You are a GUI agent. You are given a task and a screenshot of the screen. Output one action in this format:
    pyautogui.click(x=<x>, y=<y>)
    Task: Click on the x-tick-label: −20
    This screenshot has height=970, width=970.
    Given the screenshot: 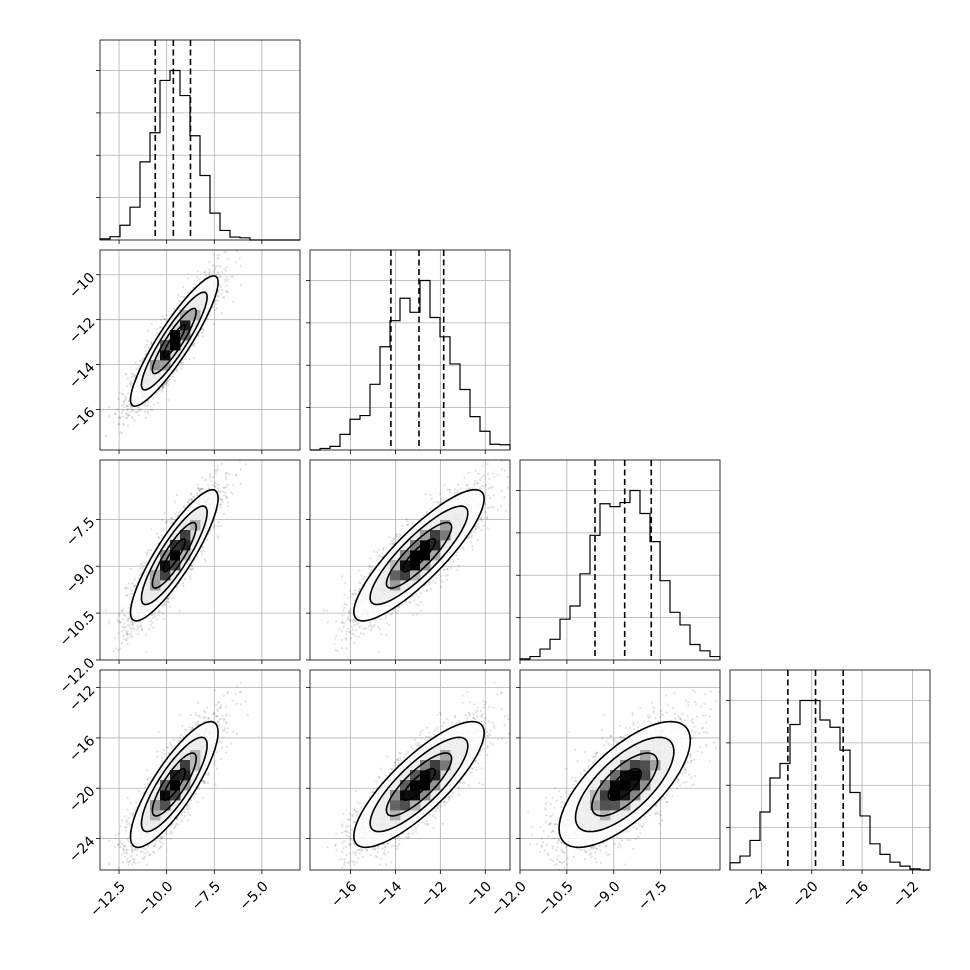 What is the action you would take?
    pyautogui.click(x=805, y=895)
    